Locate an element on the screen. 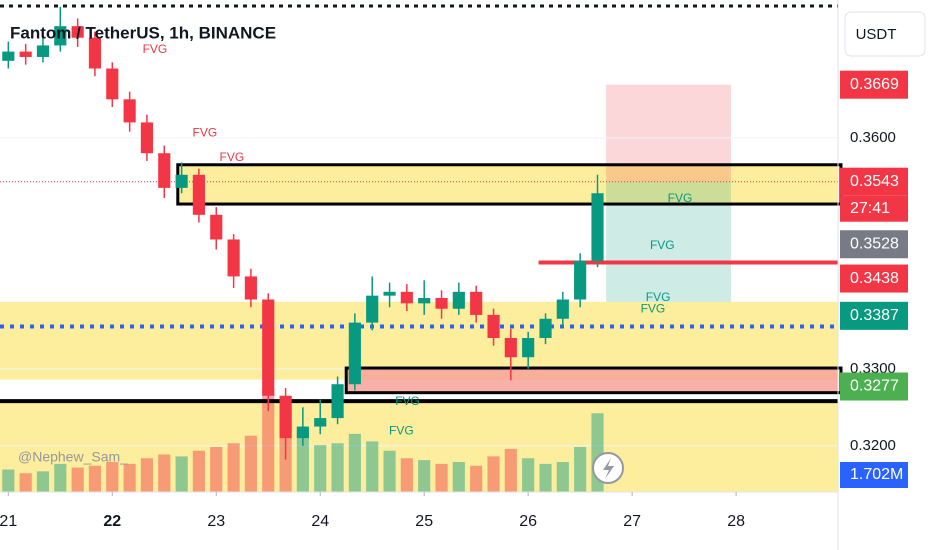  x-tick-label: 24 is located at coordinates (320, 521).